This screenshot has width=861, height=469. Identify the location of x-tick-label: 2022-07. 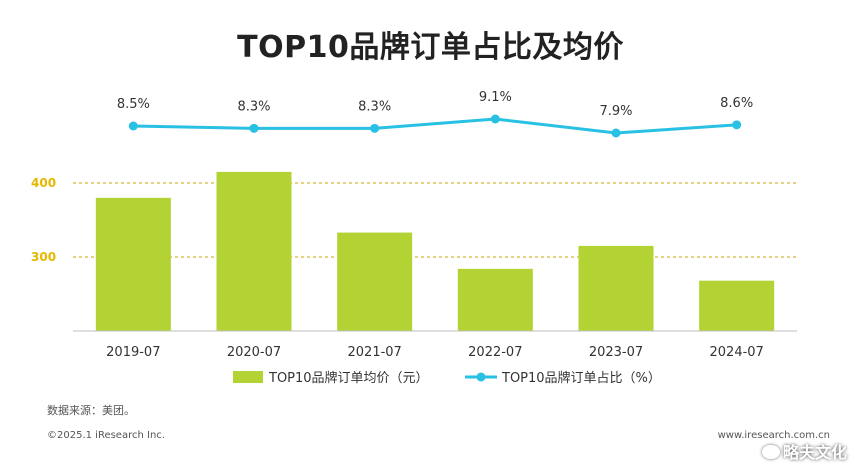
(495, 352).